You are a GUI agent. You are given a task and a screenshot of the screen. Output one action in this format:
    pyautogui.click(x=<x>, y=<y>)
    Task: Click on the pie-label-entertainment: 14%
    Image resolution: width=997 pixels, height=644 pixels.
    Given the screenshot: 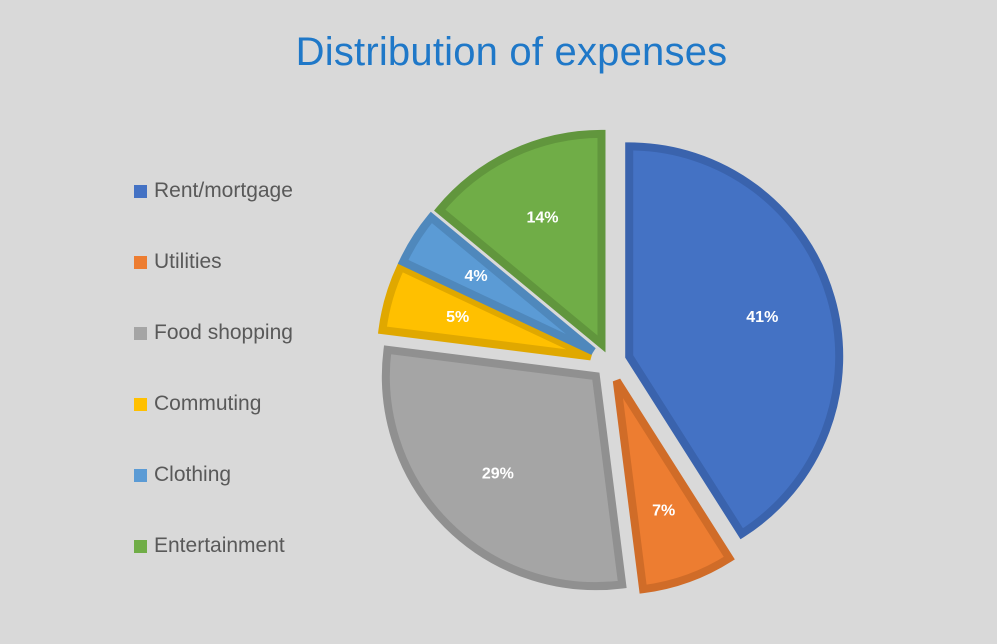 What is the action you would take?
    pyautogui.click(x=542, y=218)
    